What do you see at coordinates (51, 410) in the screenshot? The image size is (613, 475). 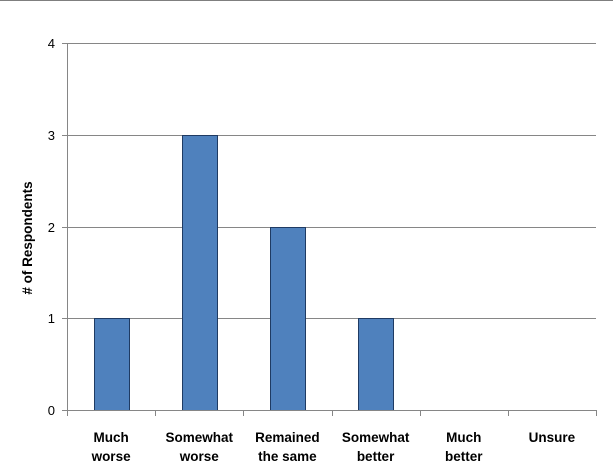 I see `y-tick-label: 0` at bounding box center [51, 410].